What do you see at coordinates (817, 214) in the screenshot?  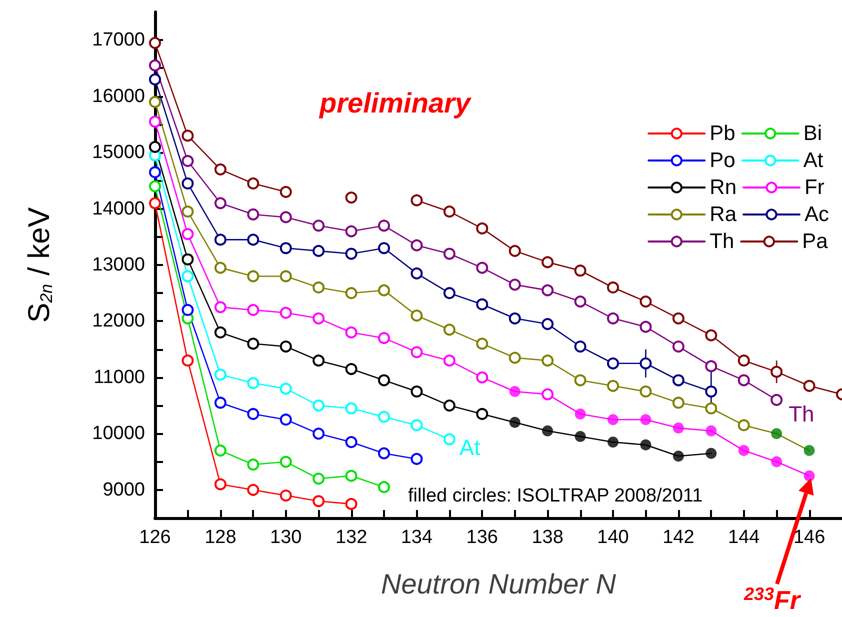 I see `legend-label: Ac` at bounding box center [817, 214].